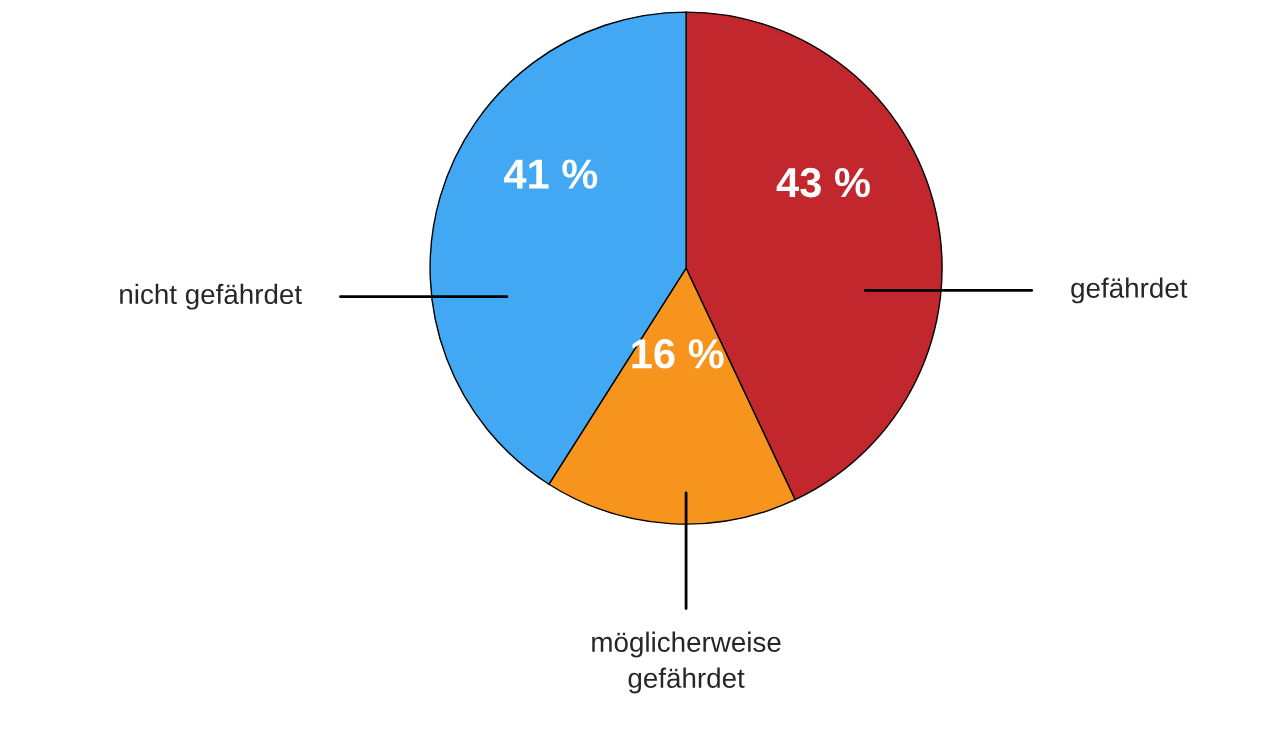 This screenshot has height=752, width=1280. Describe the element at coordinates (211, 296) in the screenshot. I see `slice-label: nicht gefährdet` at that location.